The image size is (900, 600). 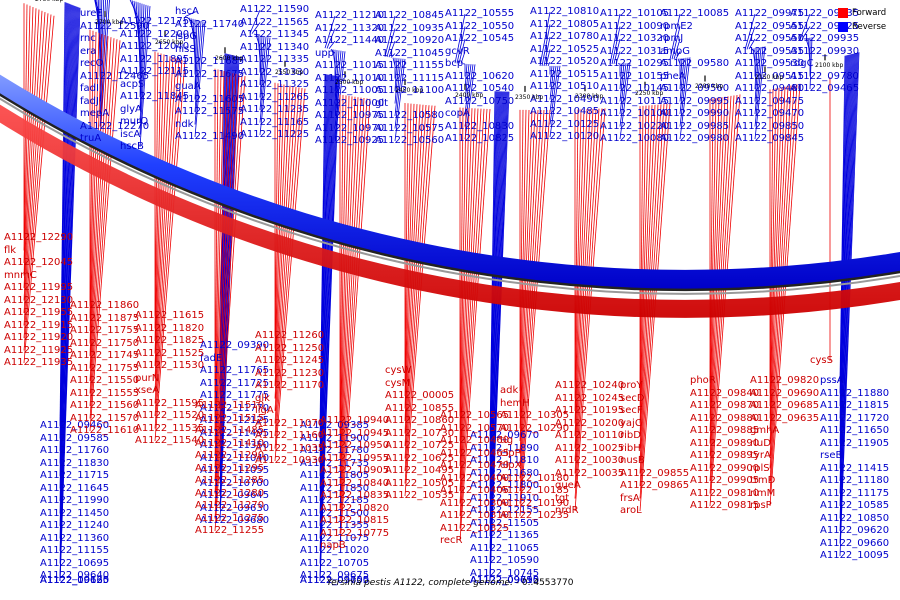 I want to click on gene-label-reverse: A1122_11605, so click(x=210, y=99).